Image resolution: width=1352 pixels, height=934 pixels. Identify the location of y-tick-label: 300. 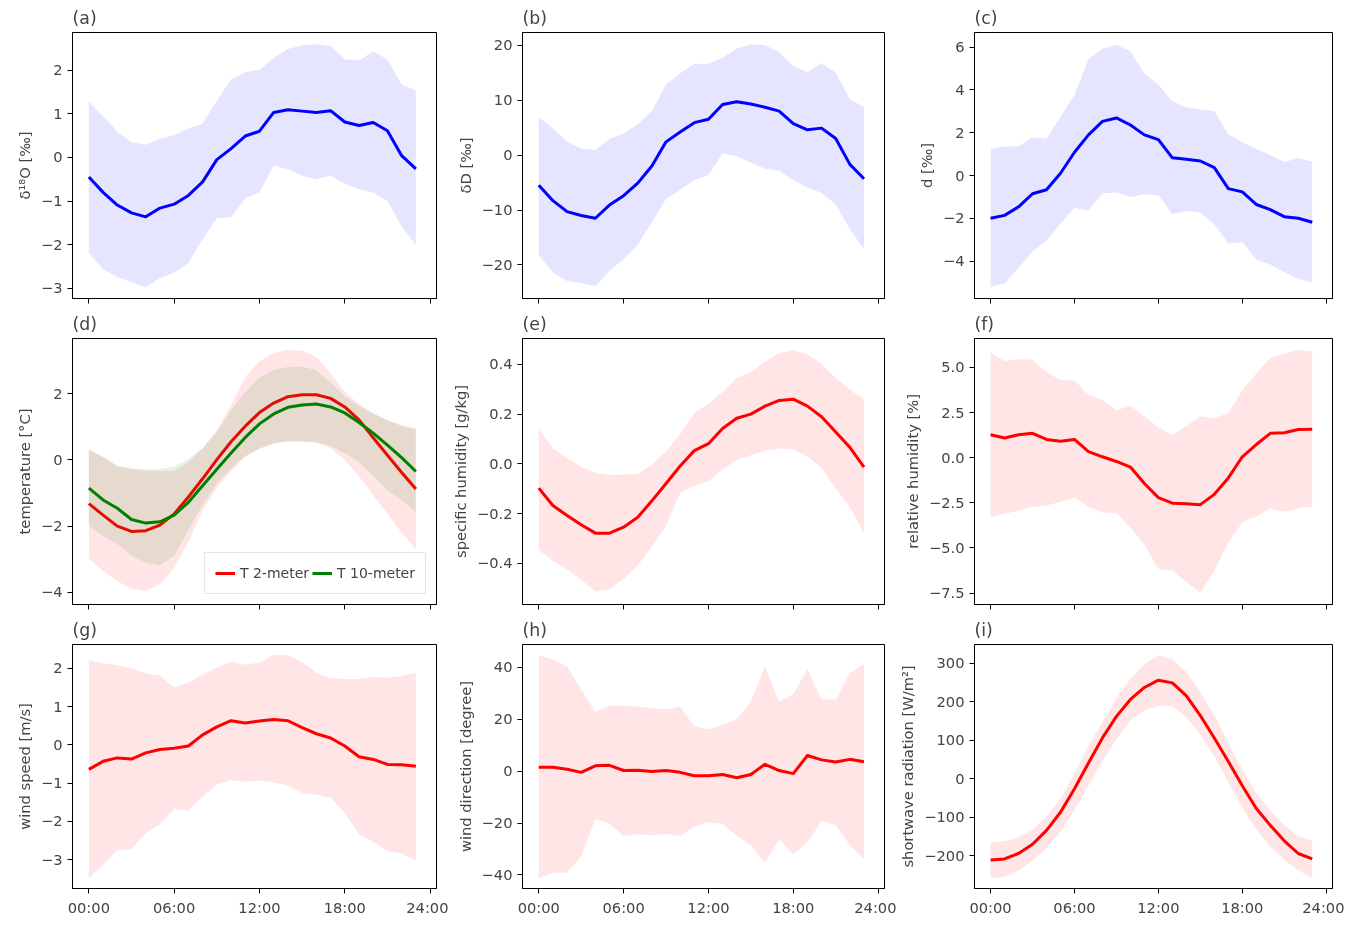
(950, 663).